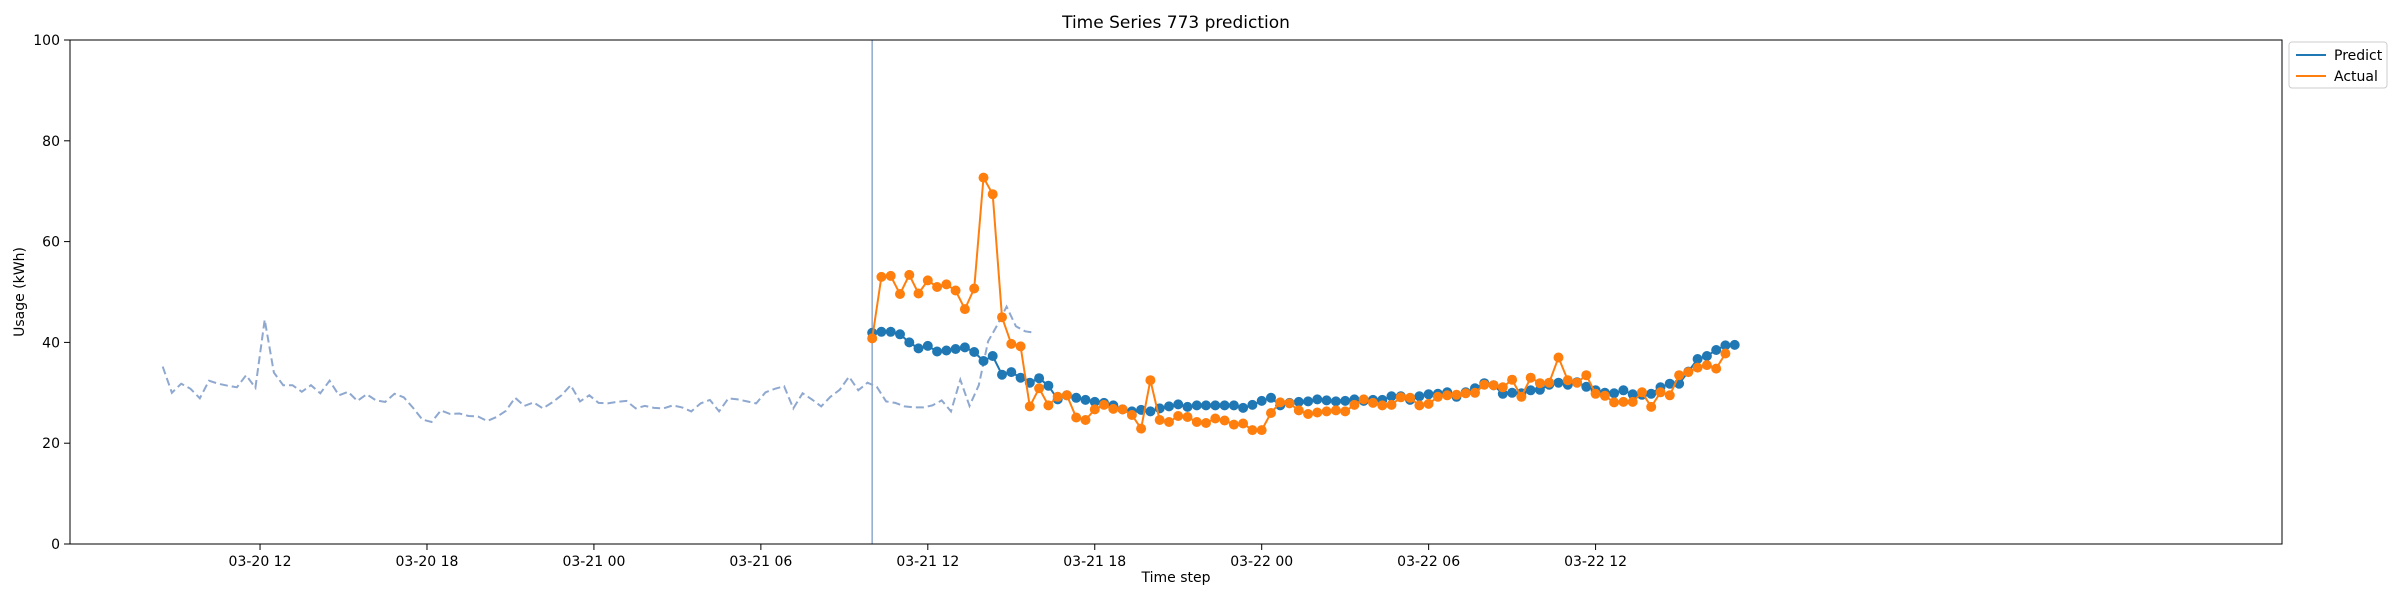 This screenshot has height=600, width=2400. Describe the element at coordinates (1176, 578) in the screenshot. I see `x-axis-label: Time step` at that location.